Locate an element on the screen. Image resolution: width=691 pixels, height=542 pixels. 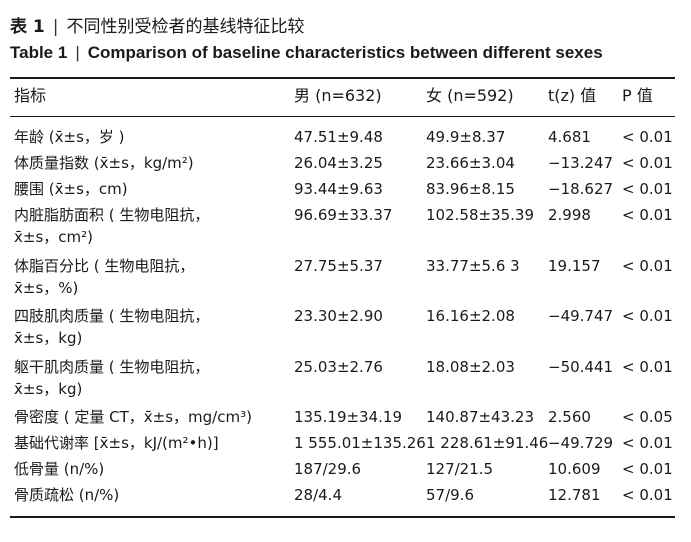
row-label-line: 体质量指数 (x̄±s，kg/m²) is located at coordinates (104, 163).